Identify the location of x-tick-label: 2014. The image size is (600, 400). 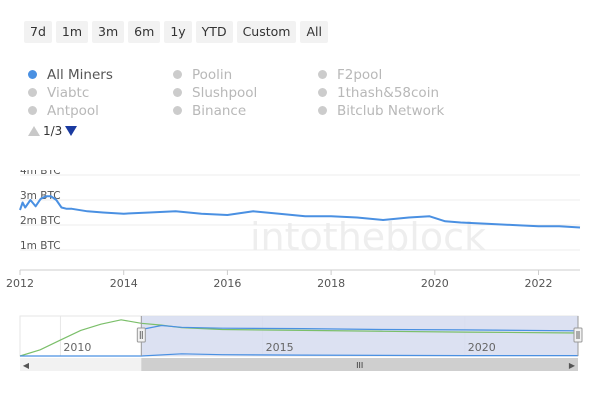
(124, 283).